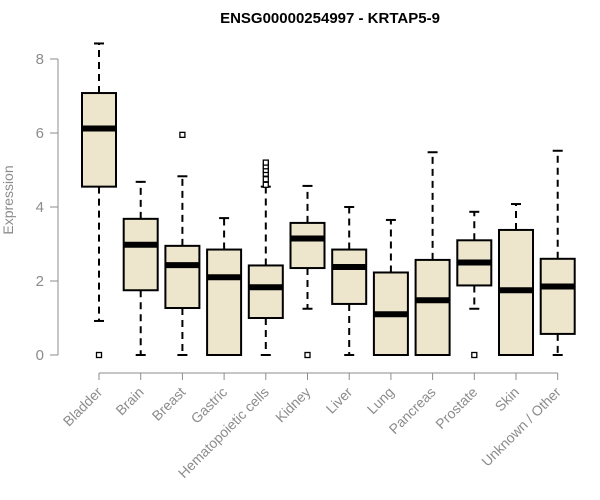 The width and height of the screenshot is (600, 500). Describe the element at coordinates (169, 404) in the screenshot. I see `x-tick-label: Breast` at that location.